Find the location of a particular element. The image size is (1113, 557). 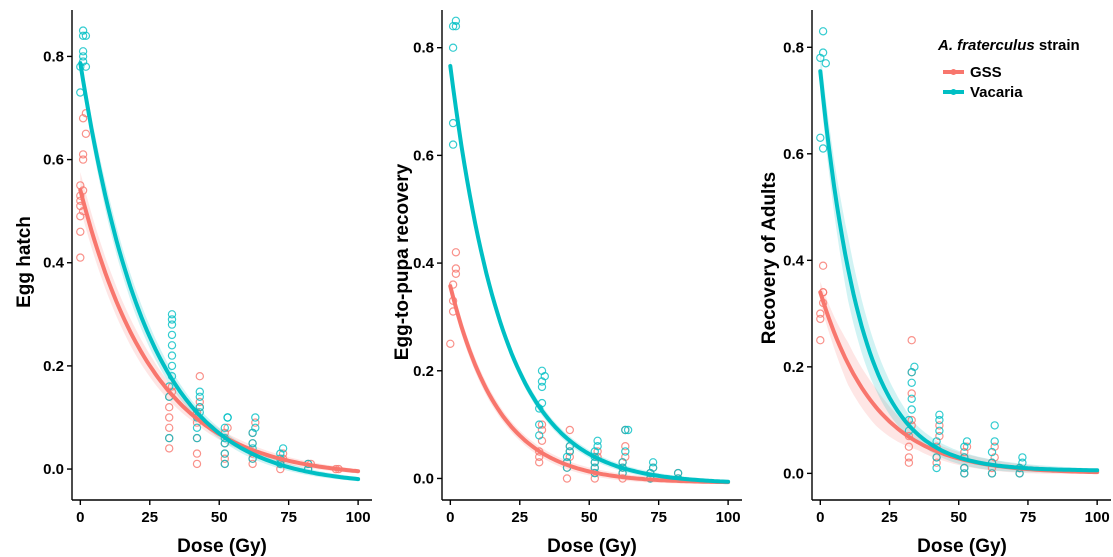

legend-item-vacaria: Vacaria is located at coordinates (983, 92).